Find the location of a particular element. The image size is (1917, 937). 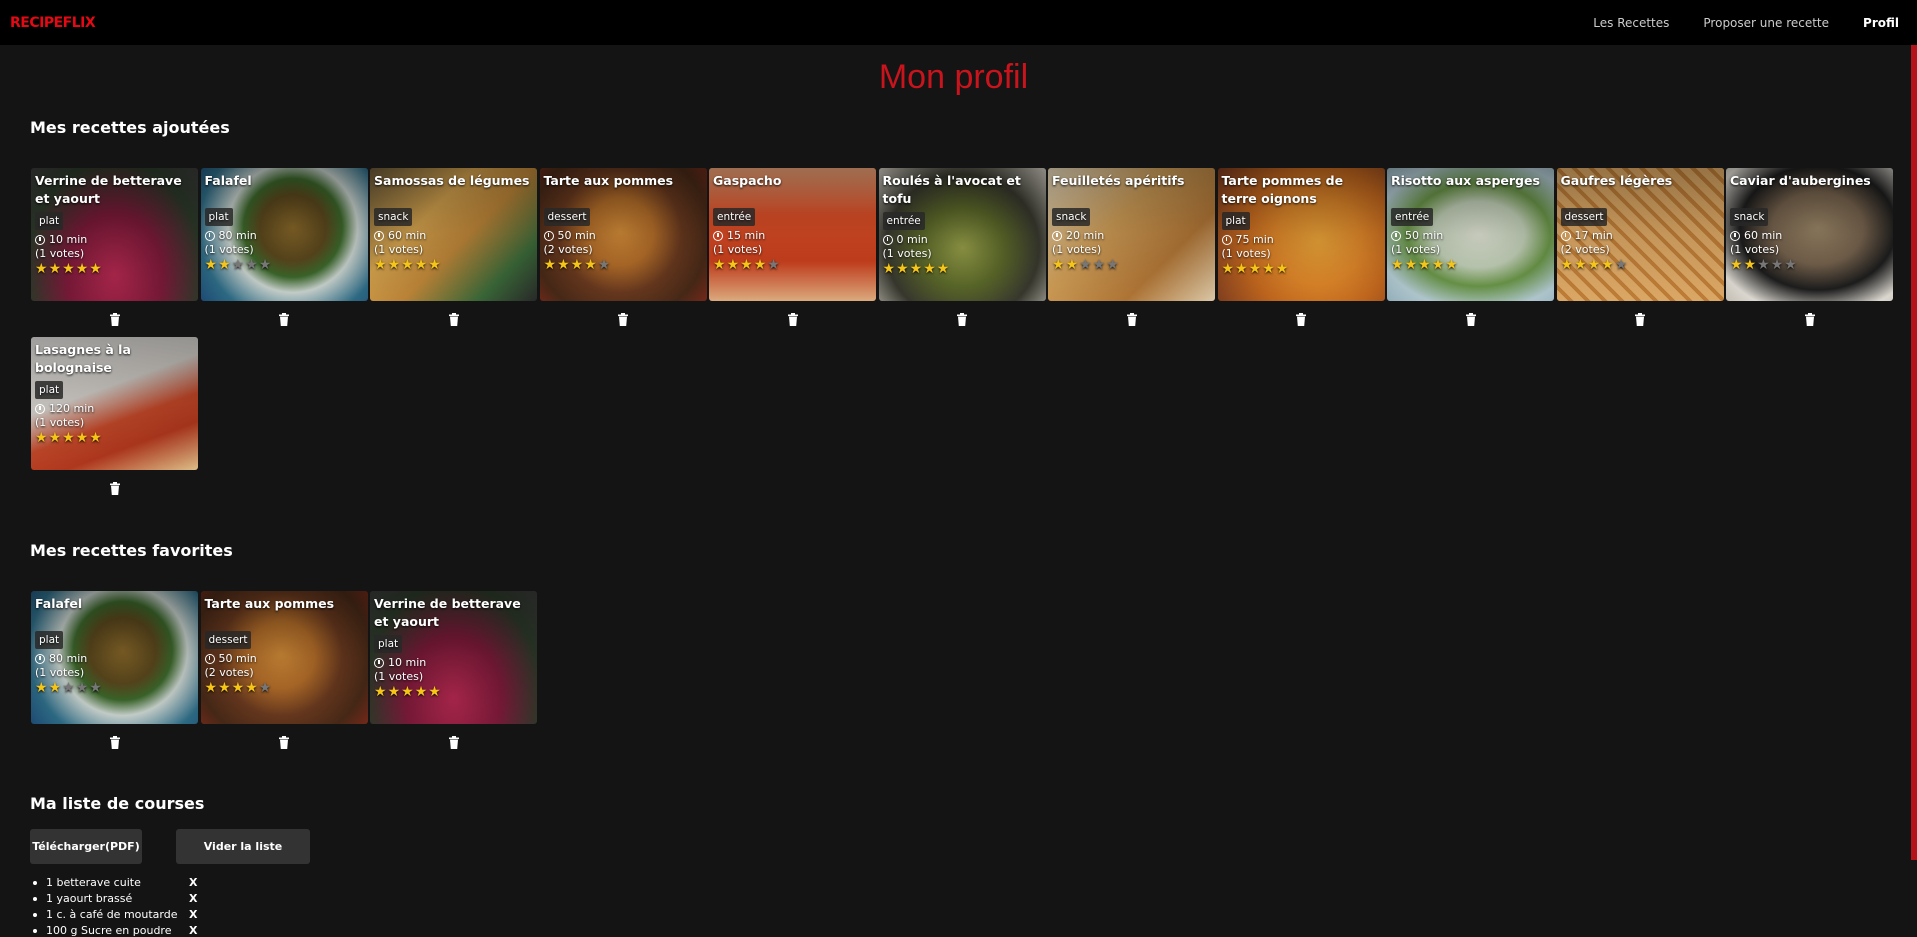

logo: RECIPEFLIX is located at coordinates (53, 22).